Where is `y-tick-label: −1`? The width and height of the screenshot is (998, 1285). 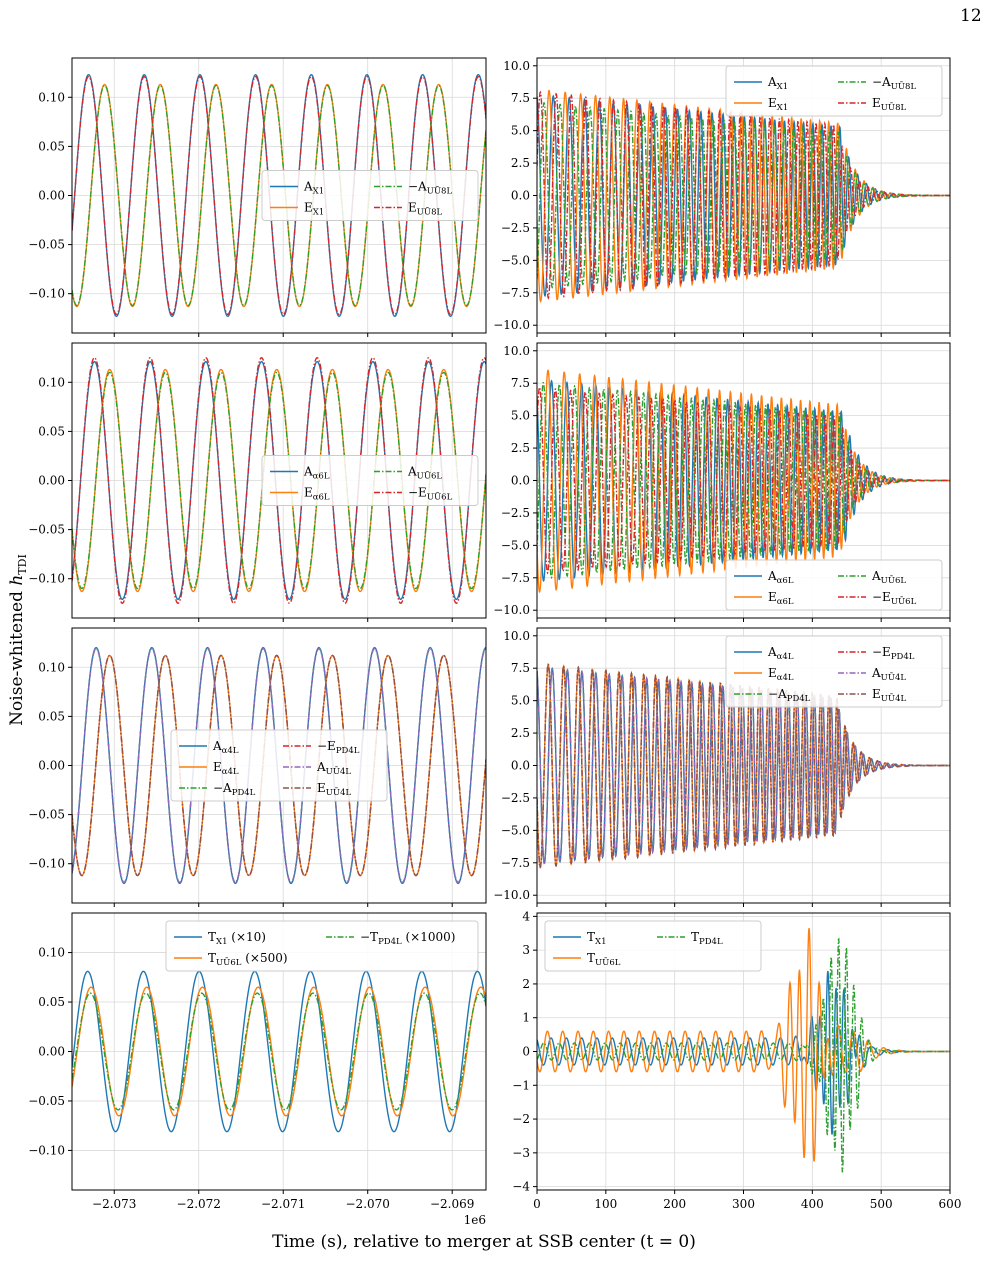
y-tick-label: −1 is located at coordinates (521, 1085).